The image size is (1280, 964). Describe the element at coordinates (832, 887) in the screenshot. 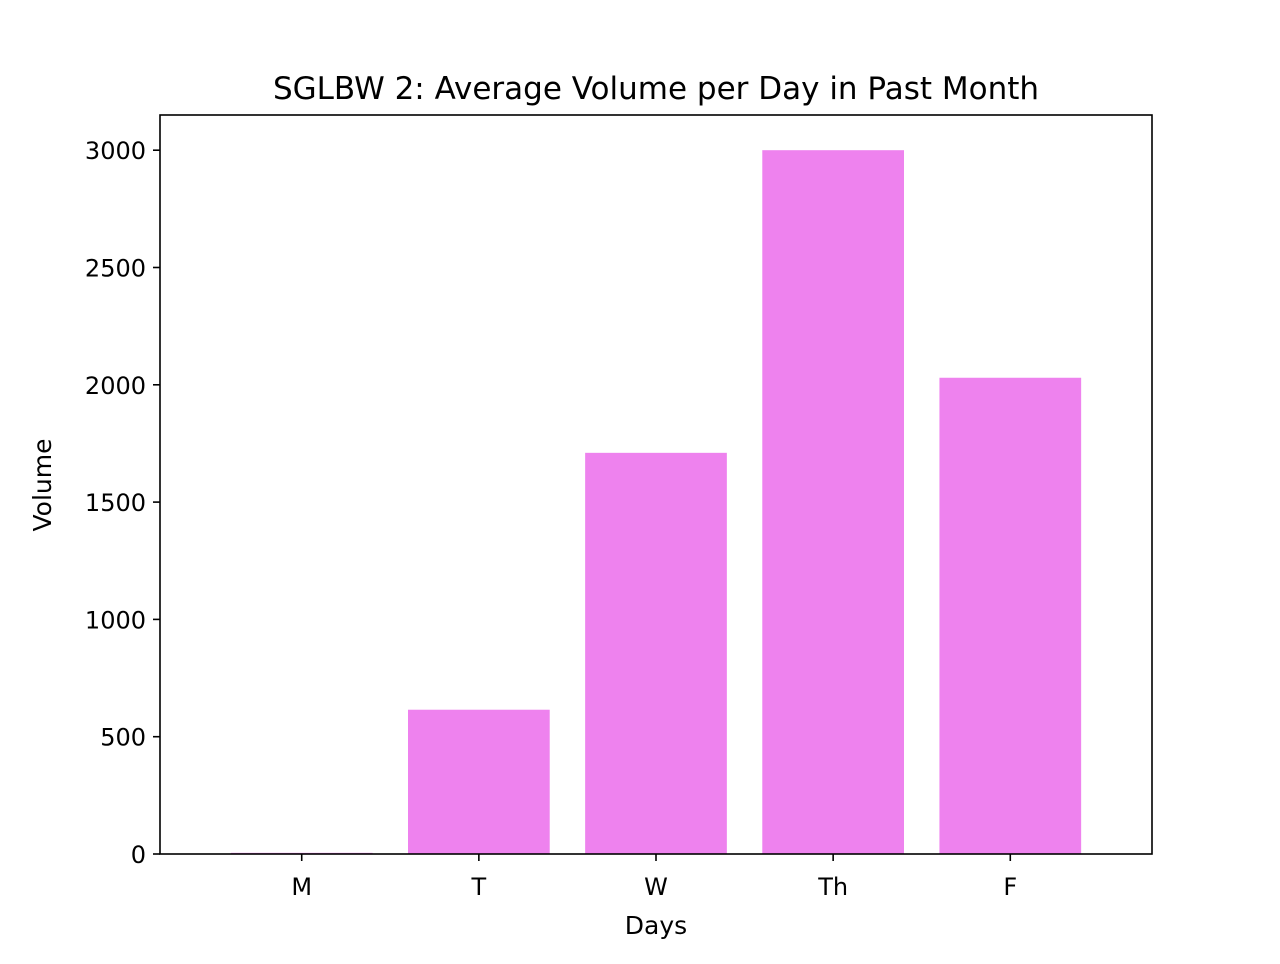

I see `x-tick-label: Th` at that location.